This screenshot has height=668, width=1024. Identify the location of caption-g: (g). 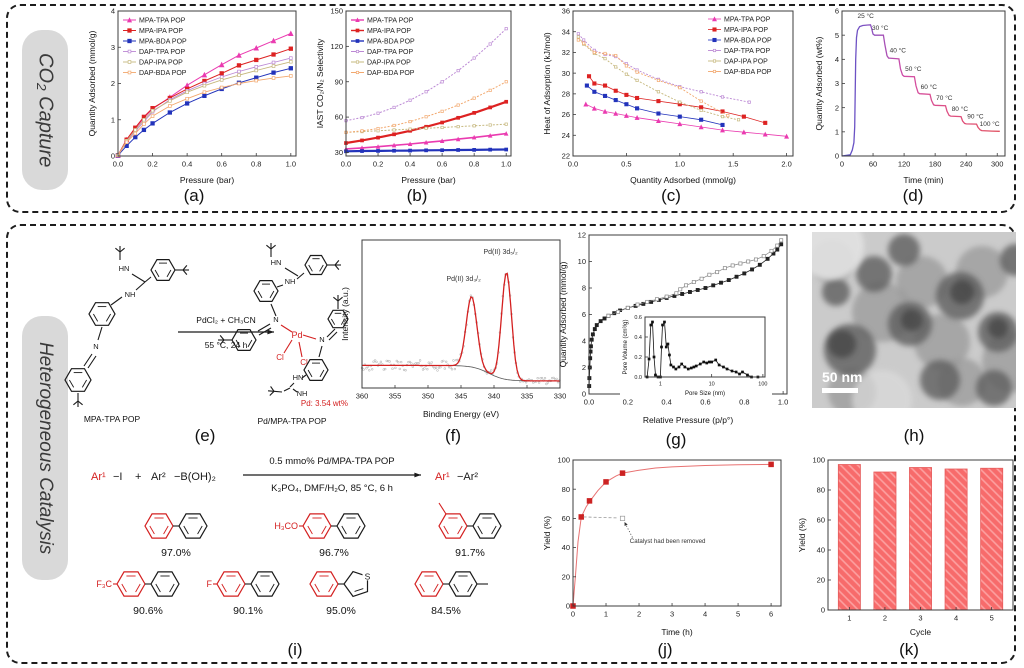
(676, 439).